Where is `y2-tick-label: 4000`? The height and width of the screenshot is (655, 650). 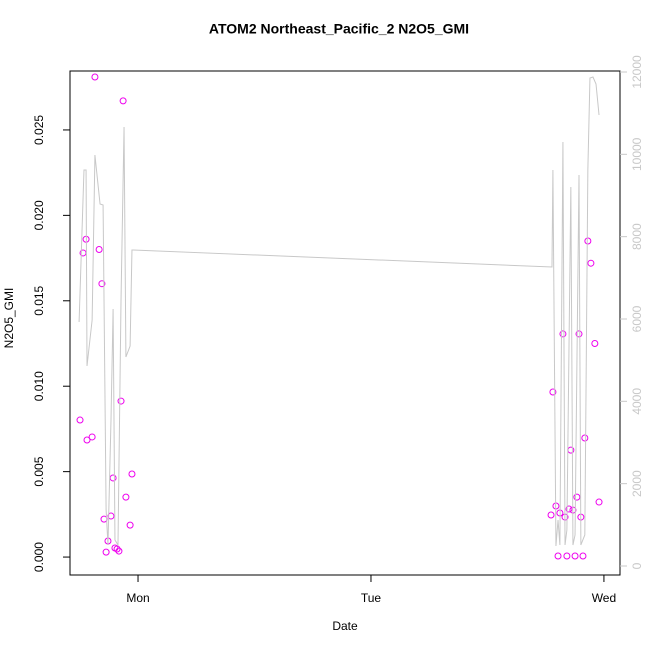
y2-tick-label: 4000 is located at coordinates (637, 401).